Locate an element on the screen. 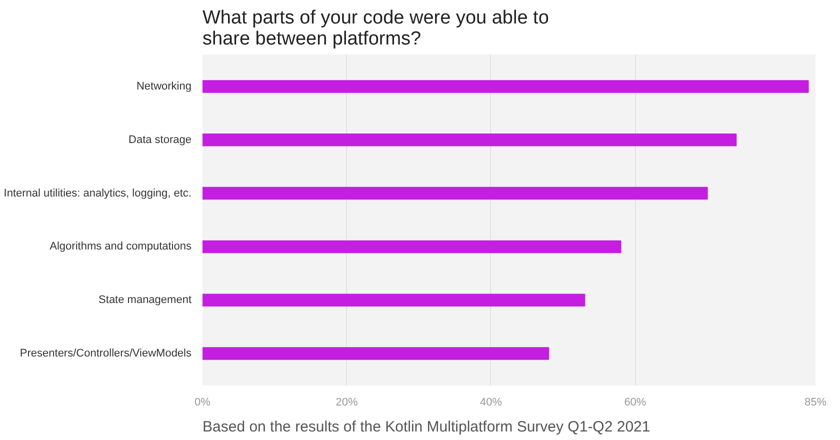  text: Based on the results of the Kotlin Multiplatform Survey Q1-Q2 2021 is located at coordinates (426, 427).